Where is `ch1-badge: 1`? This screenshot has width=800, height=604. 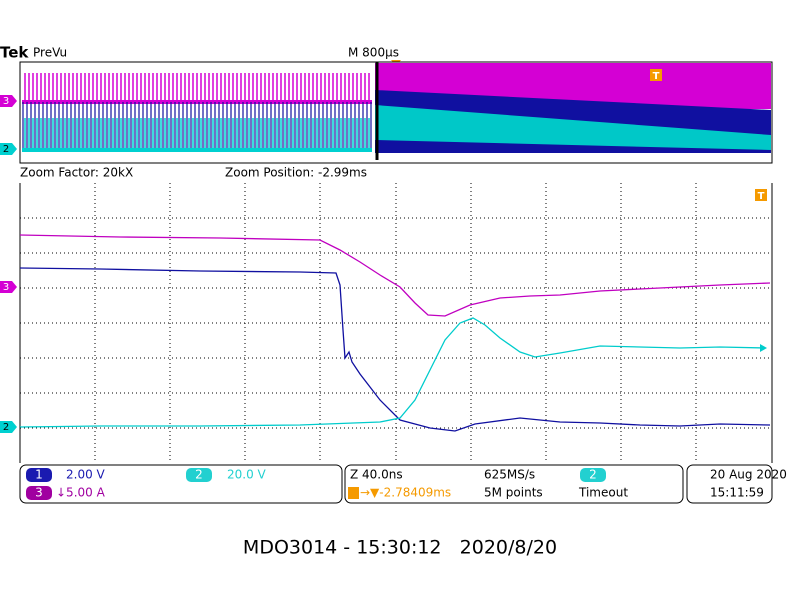 ch1-badge: 1 is located at coordinates (39, 475).